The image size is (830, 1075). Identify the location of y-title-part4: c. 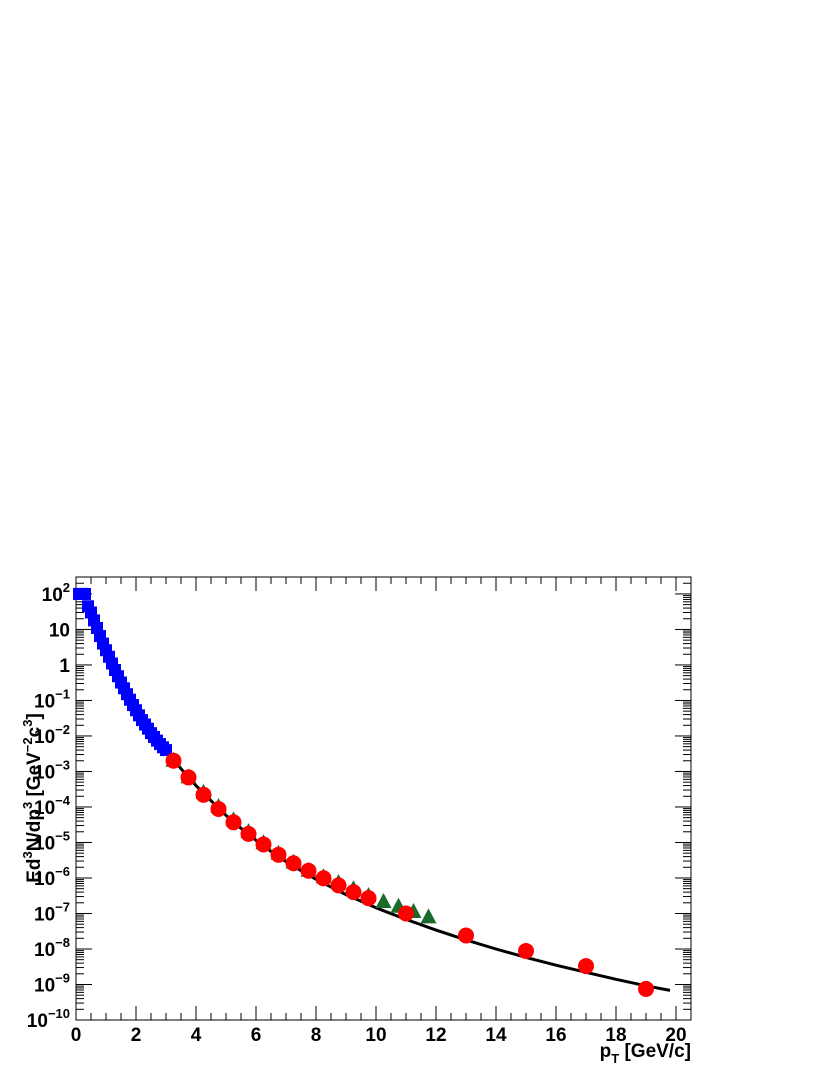
(34, 731).